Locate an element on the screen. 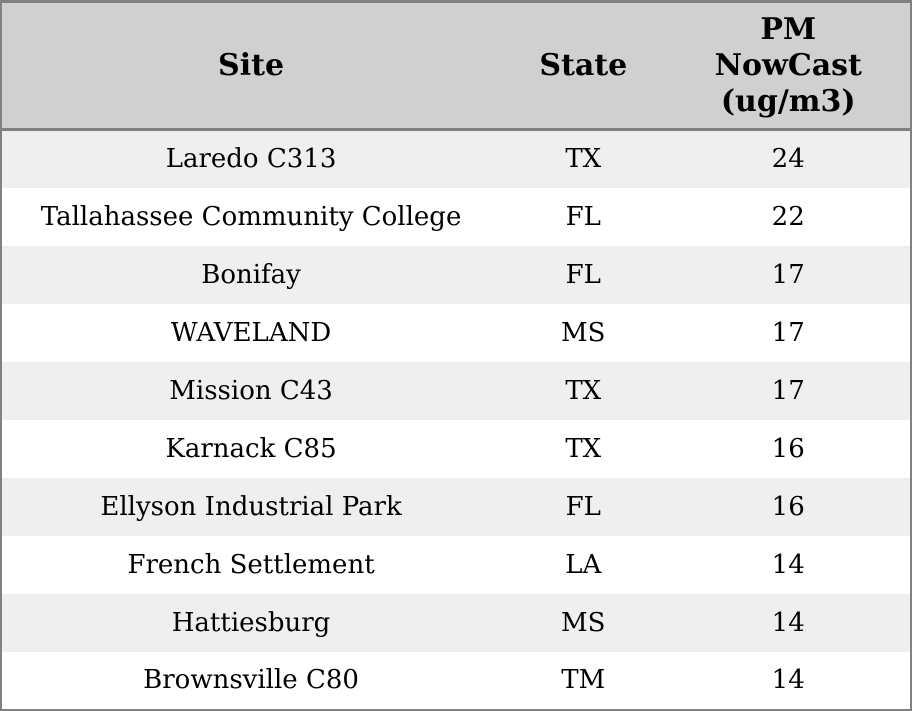 This screenshot has width=912, height=711. table-row: Ellyson Industrial Park FL 16 is located at coordinates (456, 506).